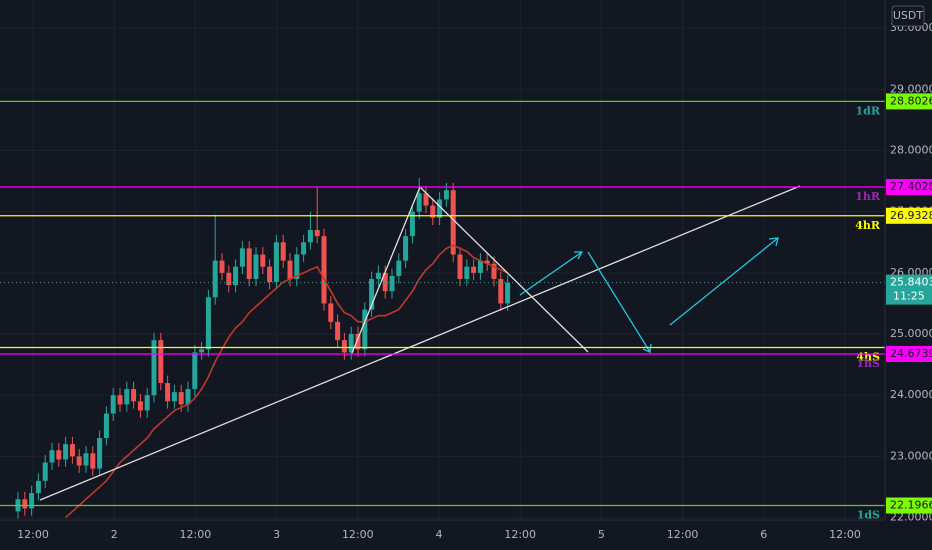 The image size is (932, 550). I want to click on x-tick-label: 5, so click(601, 534).